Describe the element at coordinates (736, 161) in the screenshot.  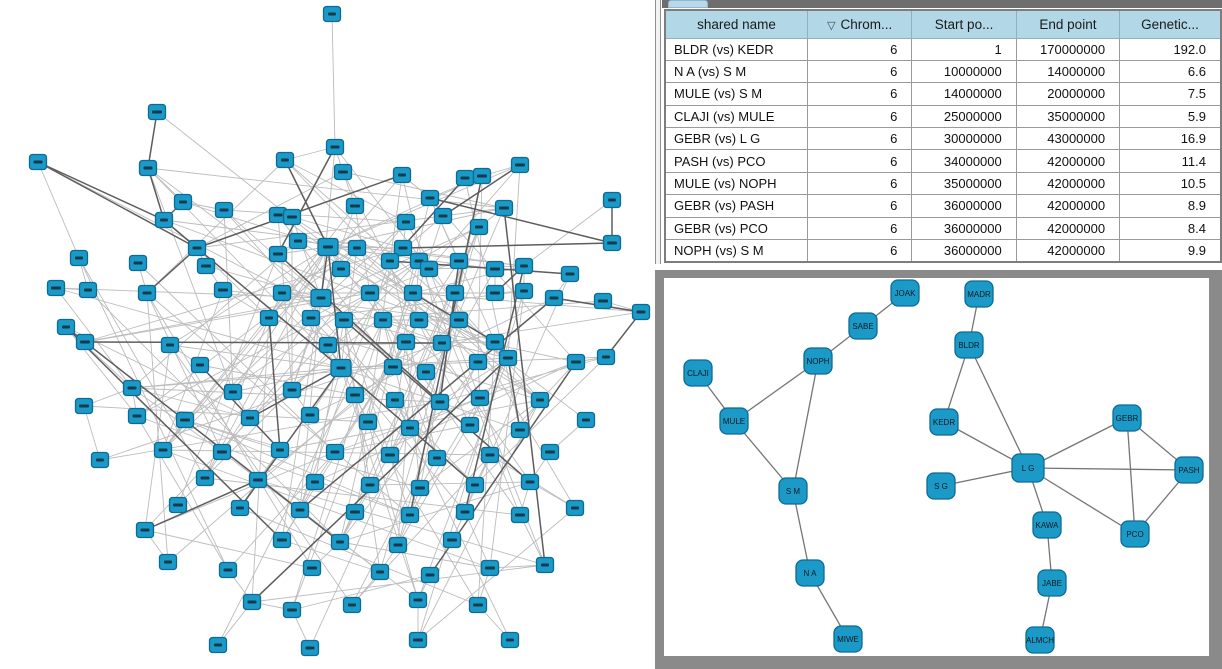
I see `table-cell: PASH (vs) PCO` at that location.